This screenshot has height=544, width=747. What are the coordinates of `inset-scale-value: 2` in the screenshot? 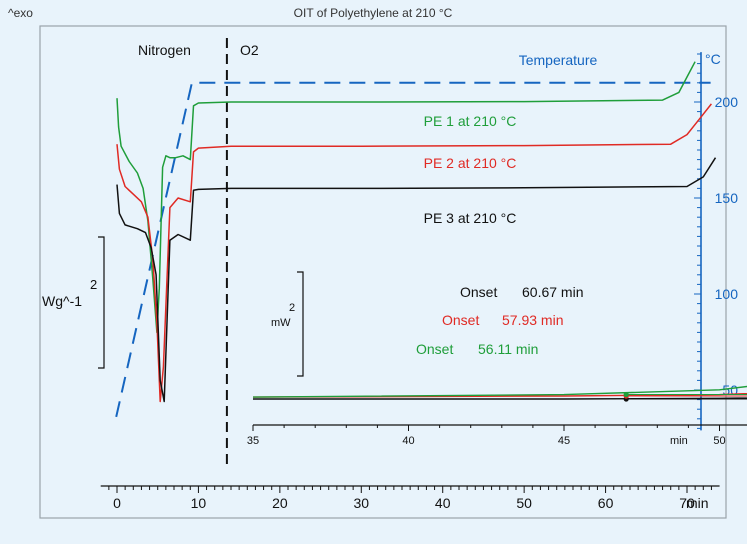 It's located at (292, 308).